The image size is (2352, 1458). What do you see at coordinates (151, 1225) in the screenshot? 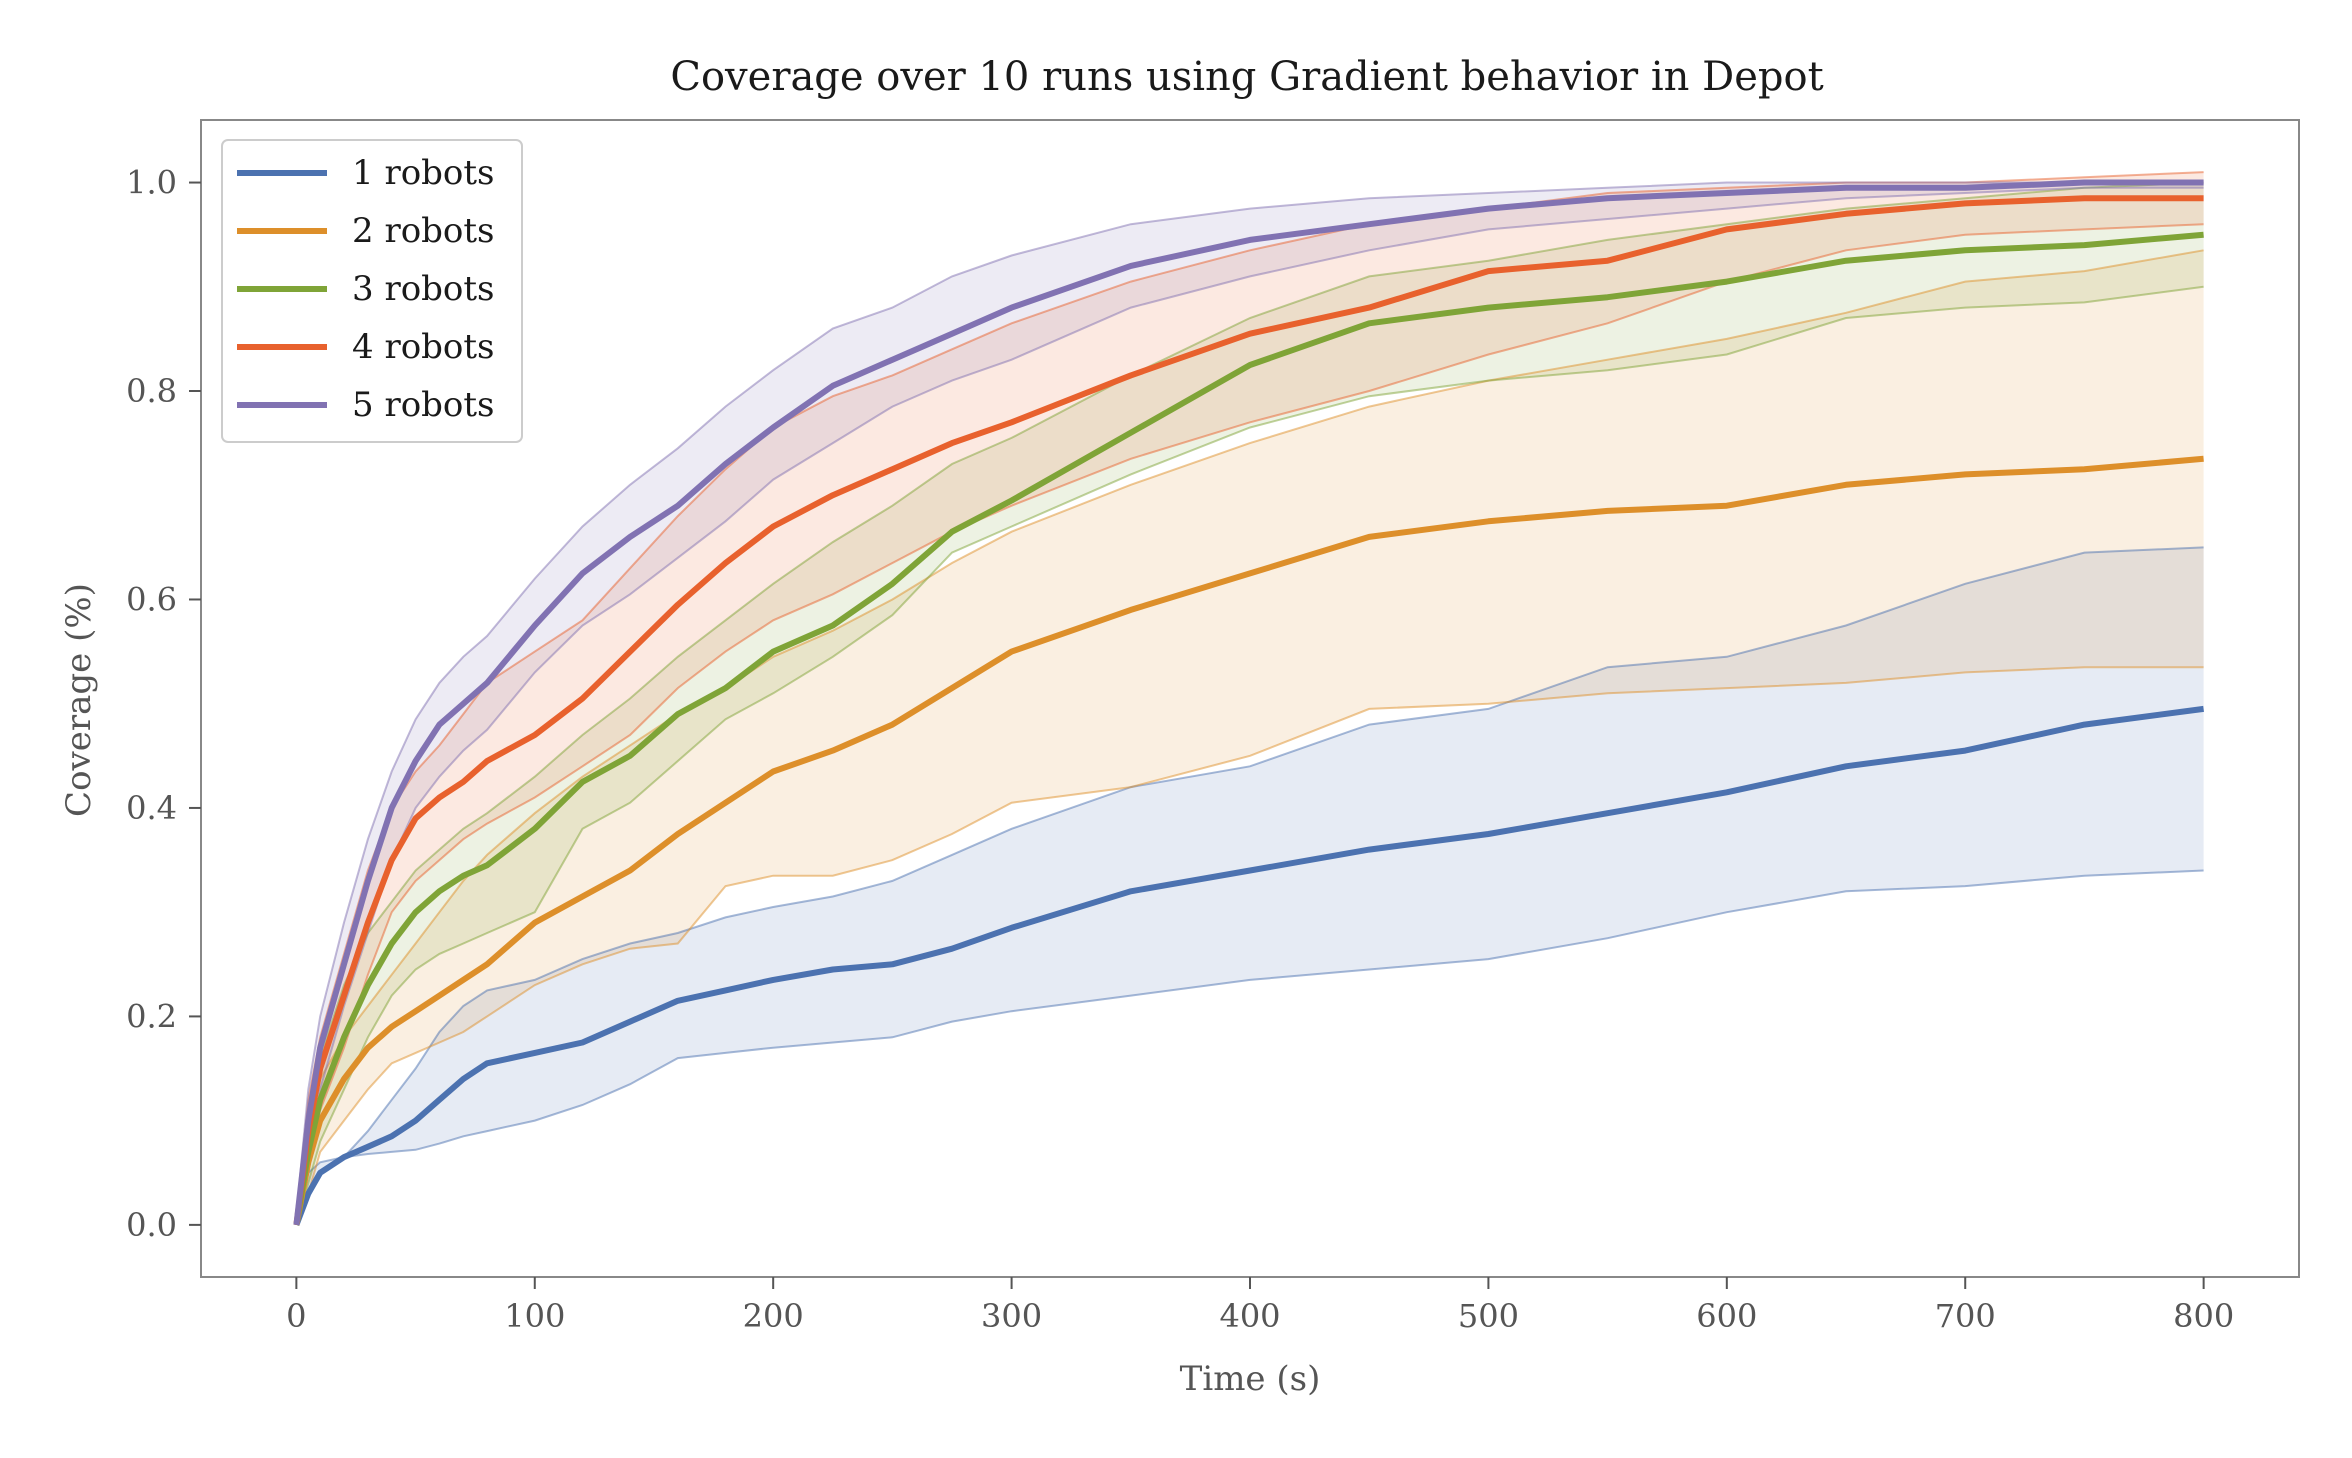
I see `y-tick-label: 0.0` at bounding box center [151, 1225].